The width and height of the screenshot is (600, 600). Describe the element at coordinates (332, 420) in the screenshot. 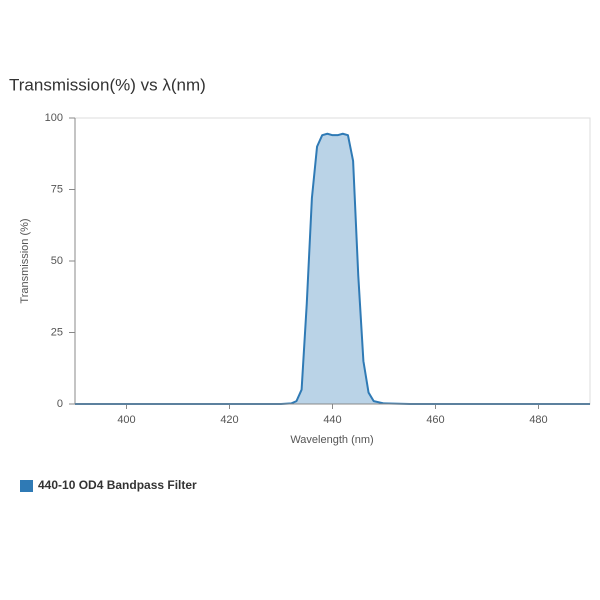

I see `x-tick-label: 440` at that location.